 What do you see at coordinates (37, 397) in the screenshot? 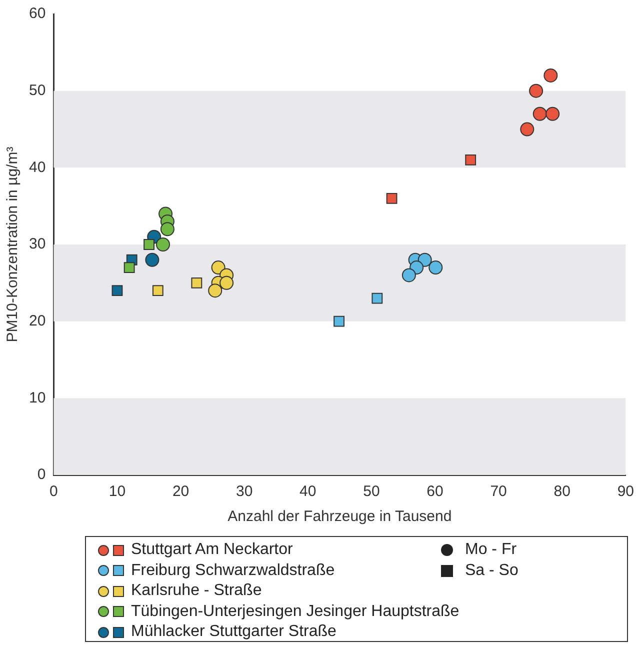
I see `y-tick-label: 10` at bounding box center [37, 397].